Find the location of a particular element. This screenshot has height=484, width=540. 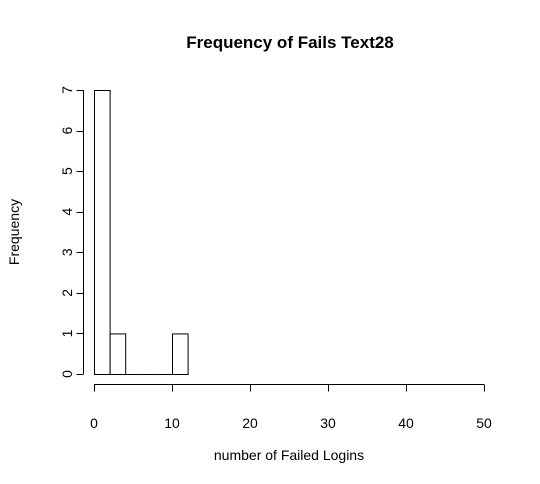

x-tick-label: 0 is located at coordinates (94, 423).